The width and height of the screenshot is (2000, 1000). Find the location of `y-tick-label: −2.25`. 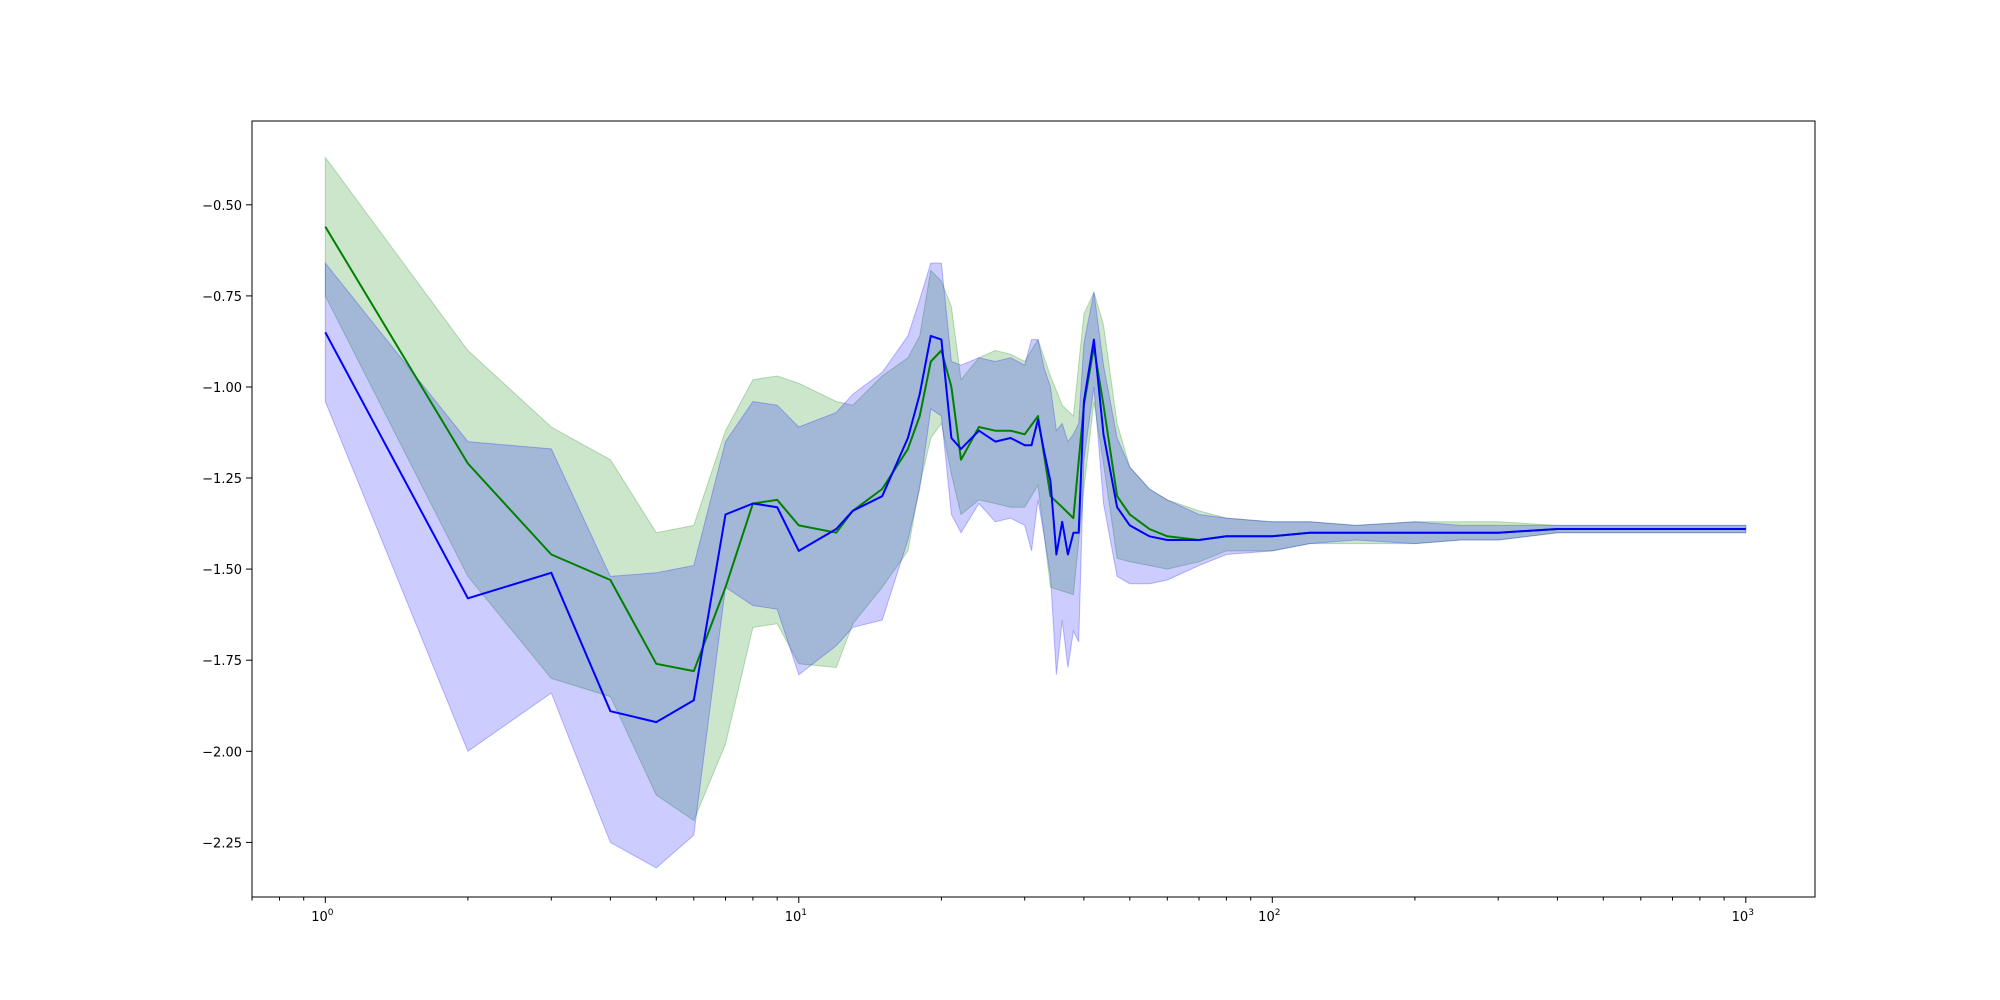

y-tick-label: −2.25 is located at coordinates (222, 843).